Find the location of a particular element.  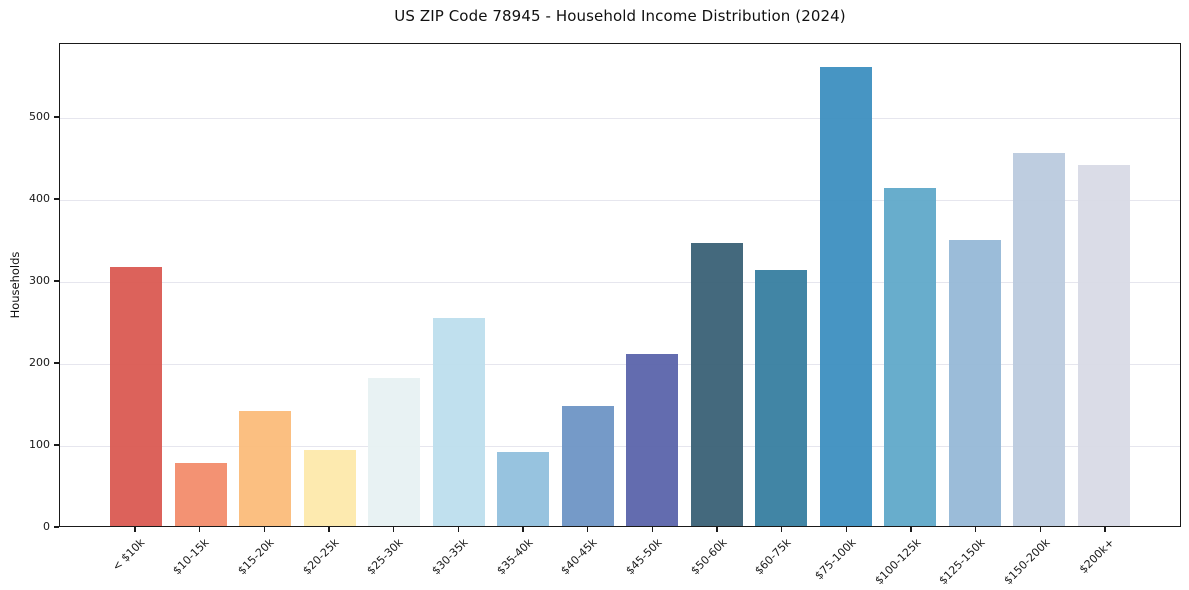

x-tick-label-text: $25-30k is located at coordinates (385, 557).